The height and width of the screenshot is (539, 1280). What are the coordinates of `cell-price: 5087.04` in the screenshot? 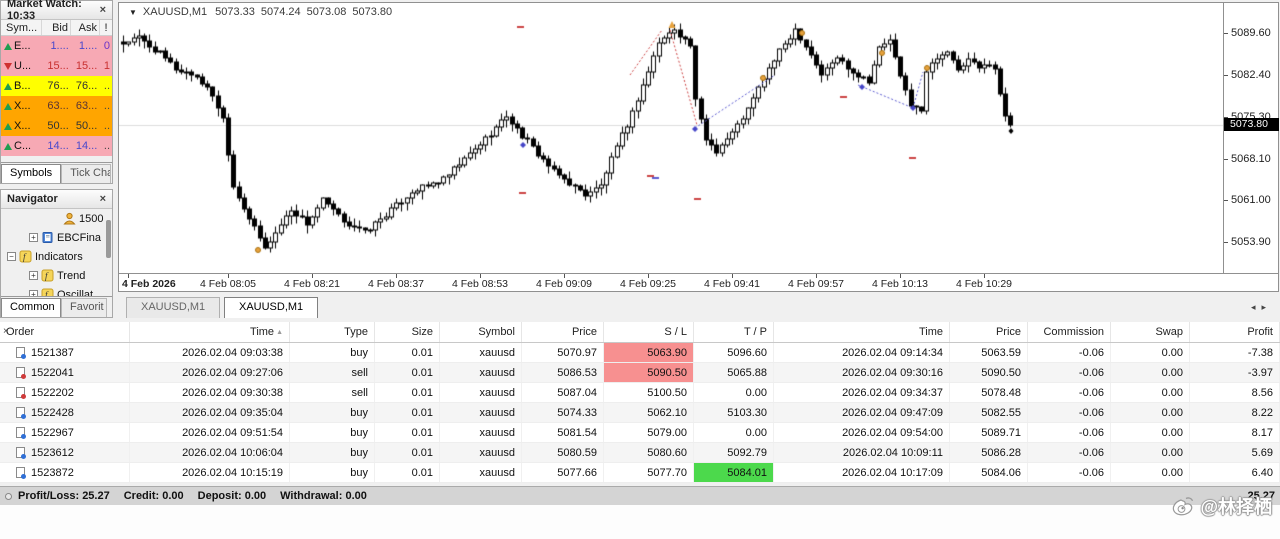 It's located at (563, 392).